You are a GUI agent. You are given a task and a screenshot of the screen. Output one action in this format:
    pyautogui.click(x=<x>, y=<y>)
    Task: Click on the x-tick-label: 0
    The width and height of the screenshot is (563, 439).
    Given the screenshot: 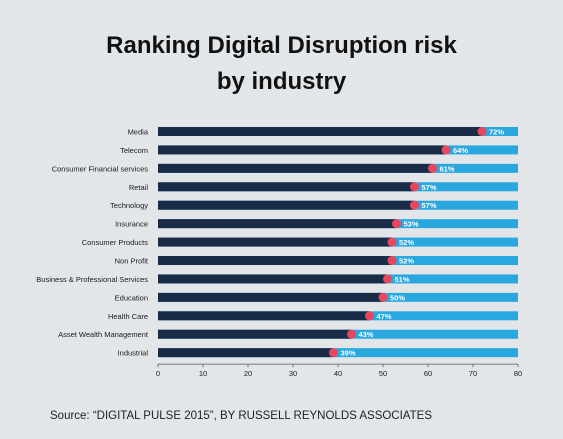 What is the action you would take?
    pyautogui.click(x=158, y=373)
    